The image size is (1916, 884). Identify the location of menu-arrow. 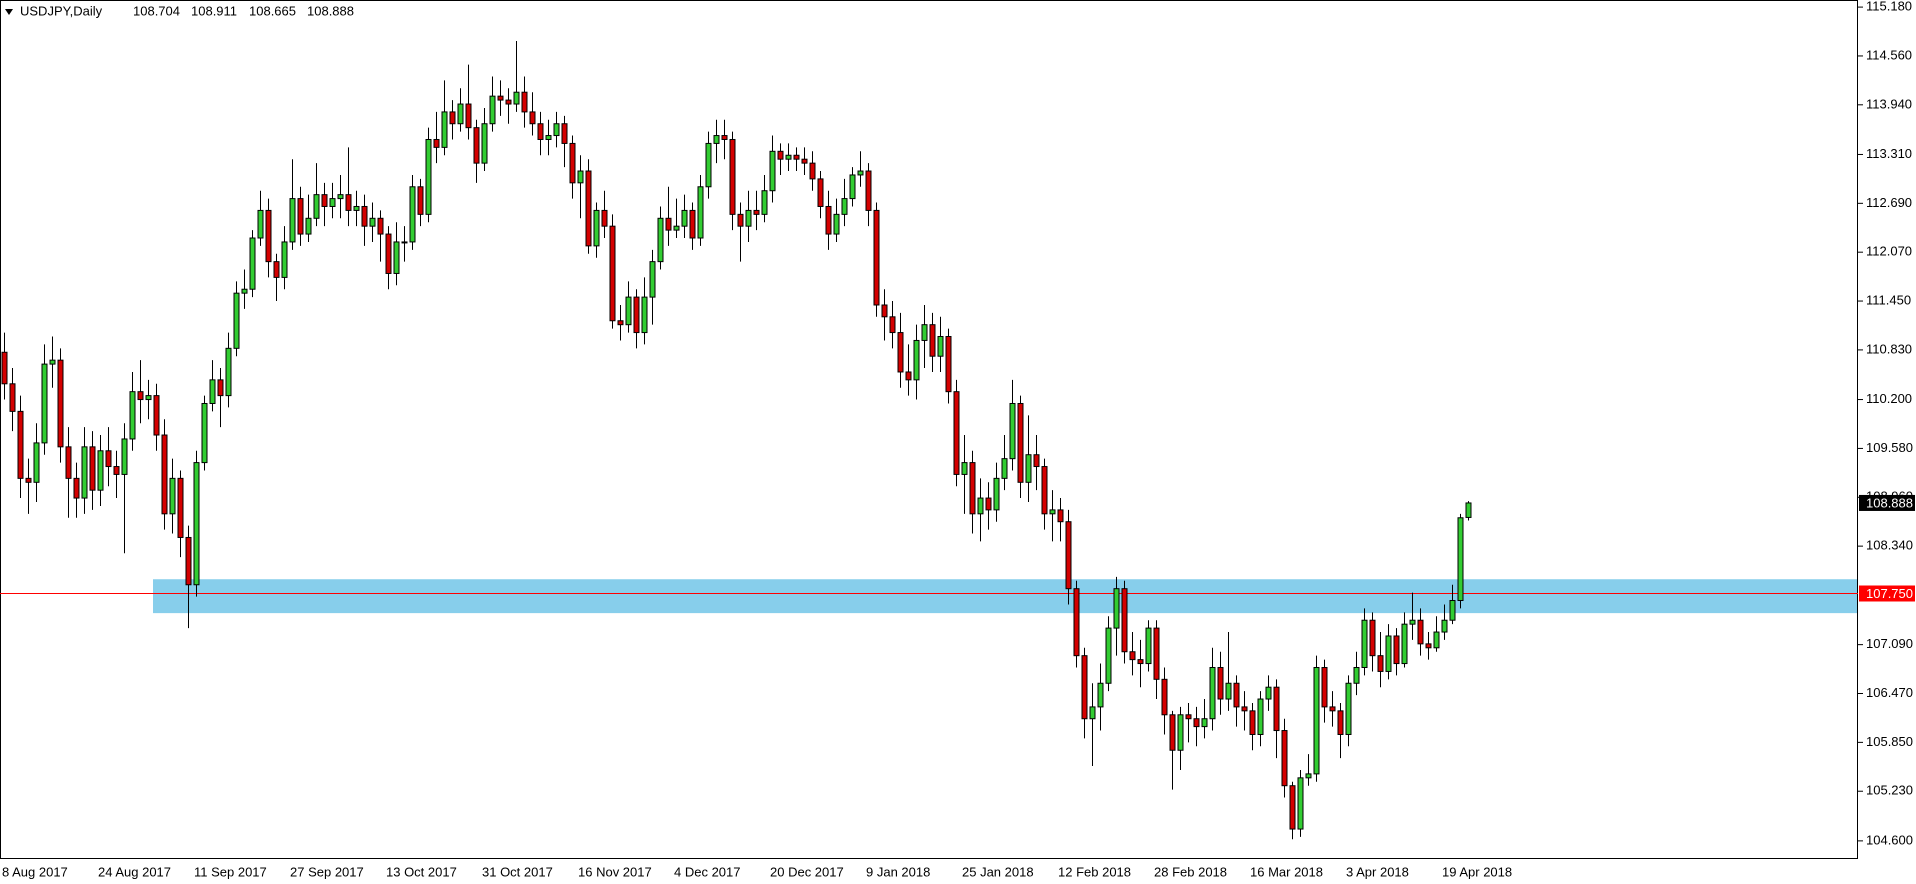
(9, 12).